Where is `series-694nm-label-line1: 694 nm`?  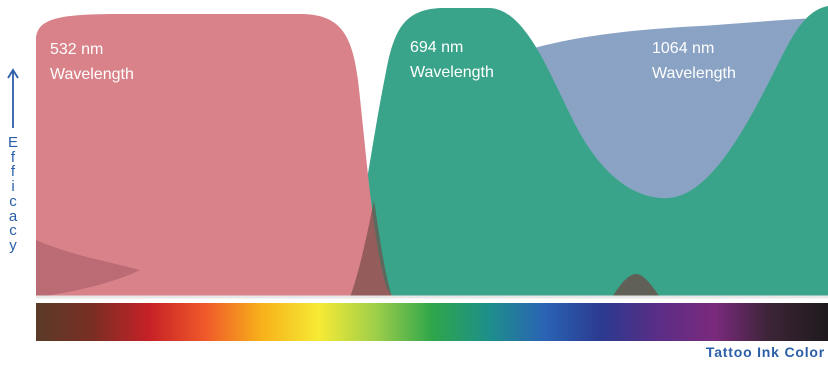 series-694nm-label-line1: 694 nm is located at coordinates (436, 47).